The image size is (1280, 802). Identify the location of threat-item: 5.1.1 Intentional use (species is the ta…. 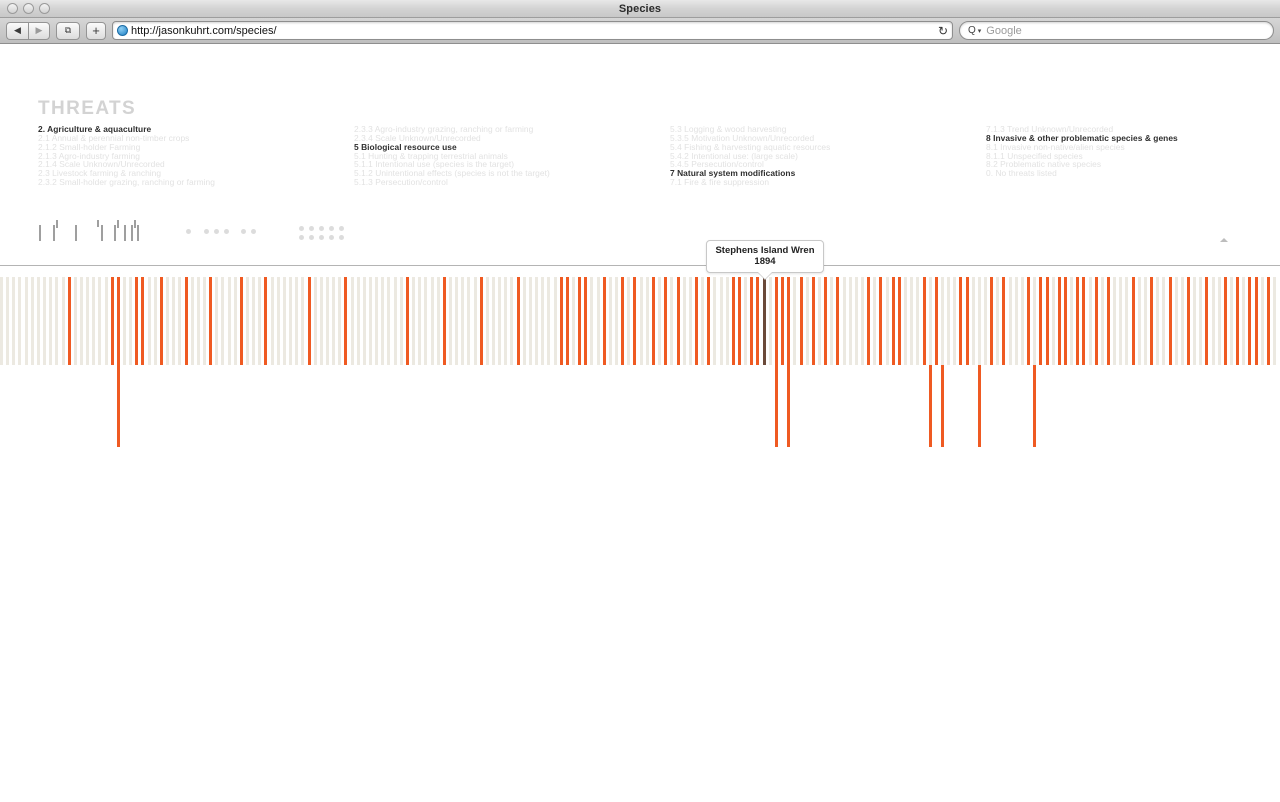
(434, 164).